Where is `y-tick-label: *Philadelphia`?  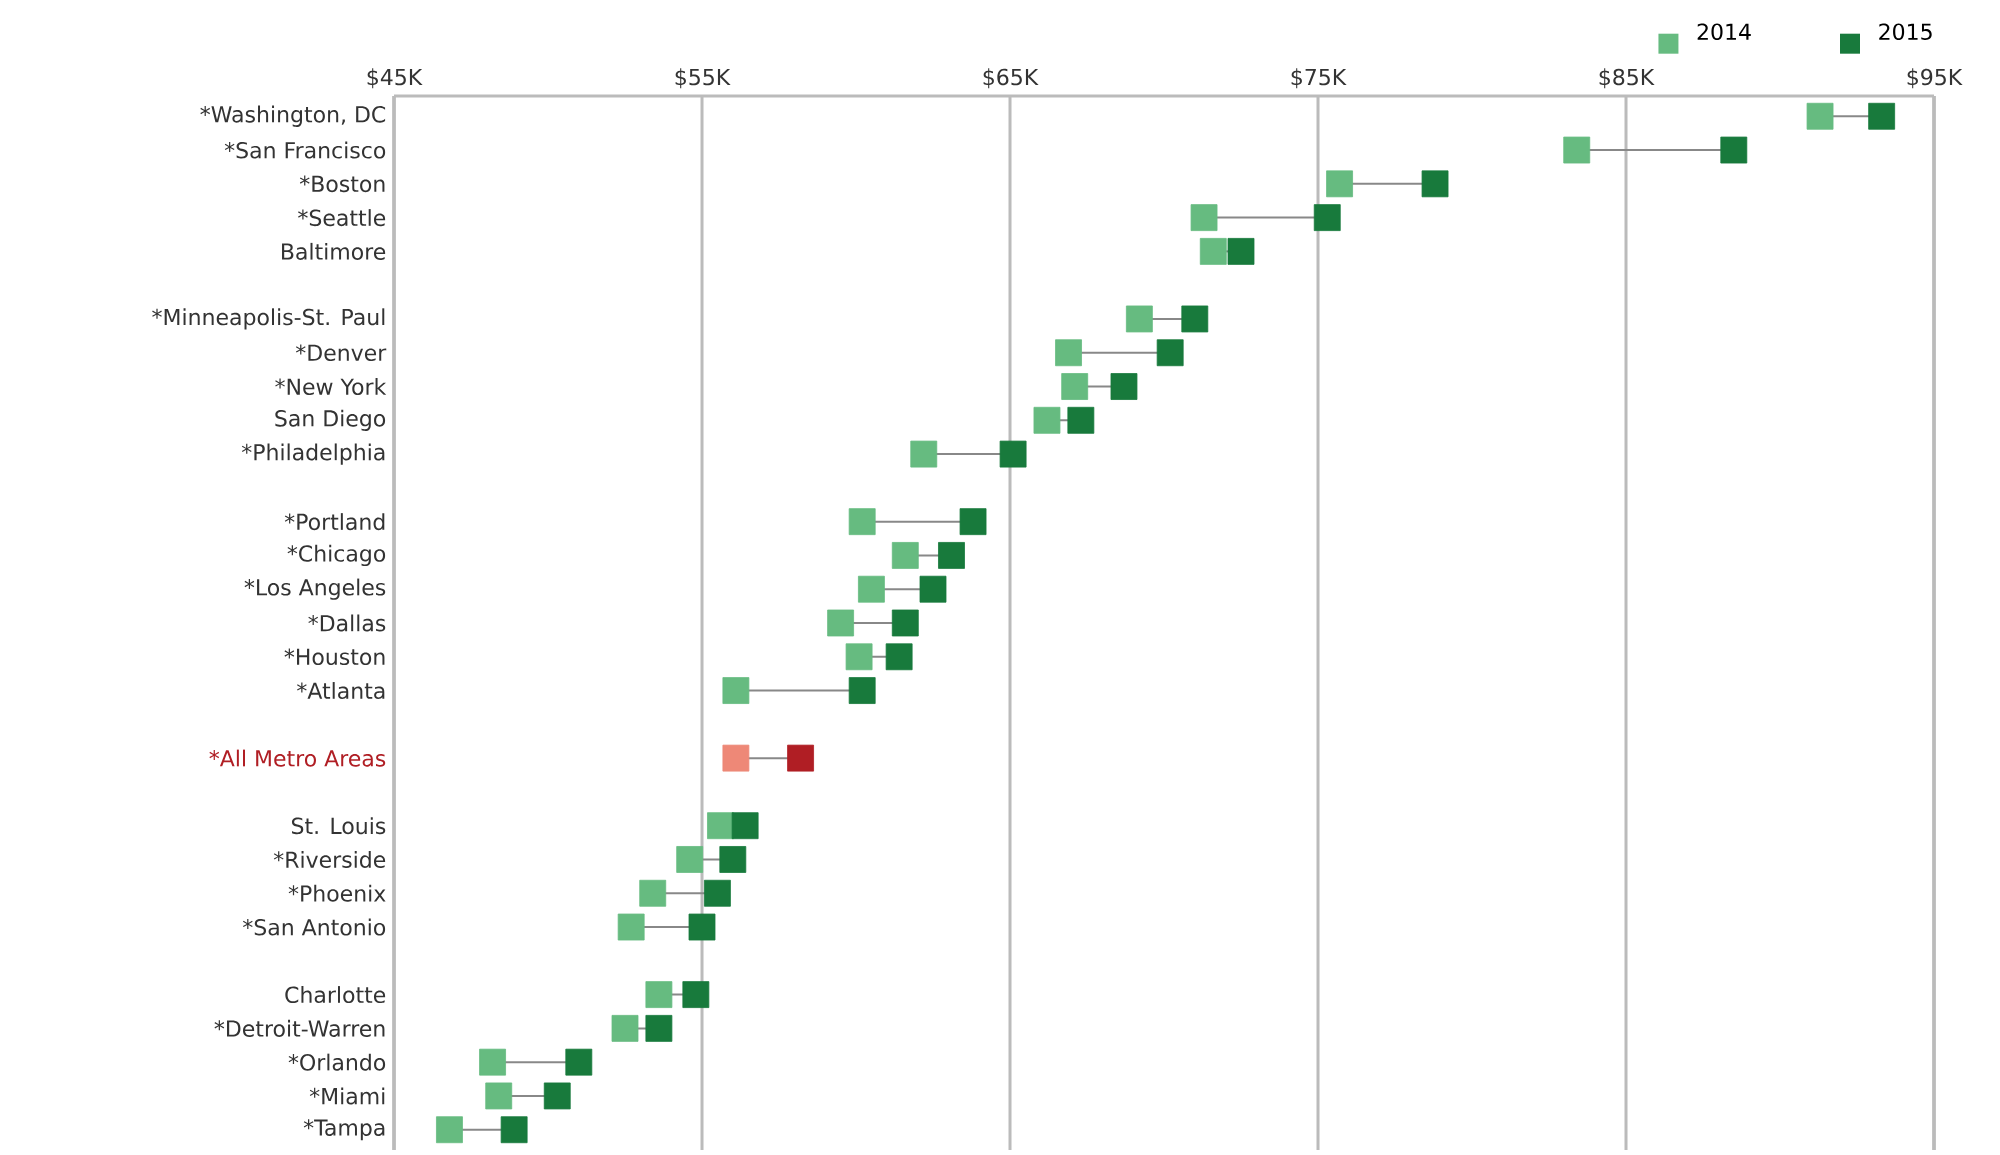
y-tick-label: *Philadelphia is located at coordinates (313, 454).